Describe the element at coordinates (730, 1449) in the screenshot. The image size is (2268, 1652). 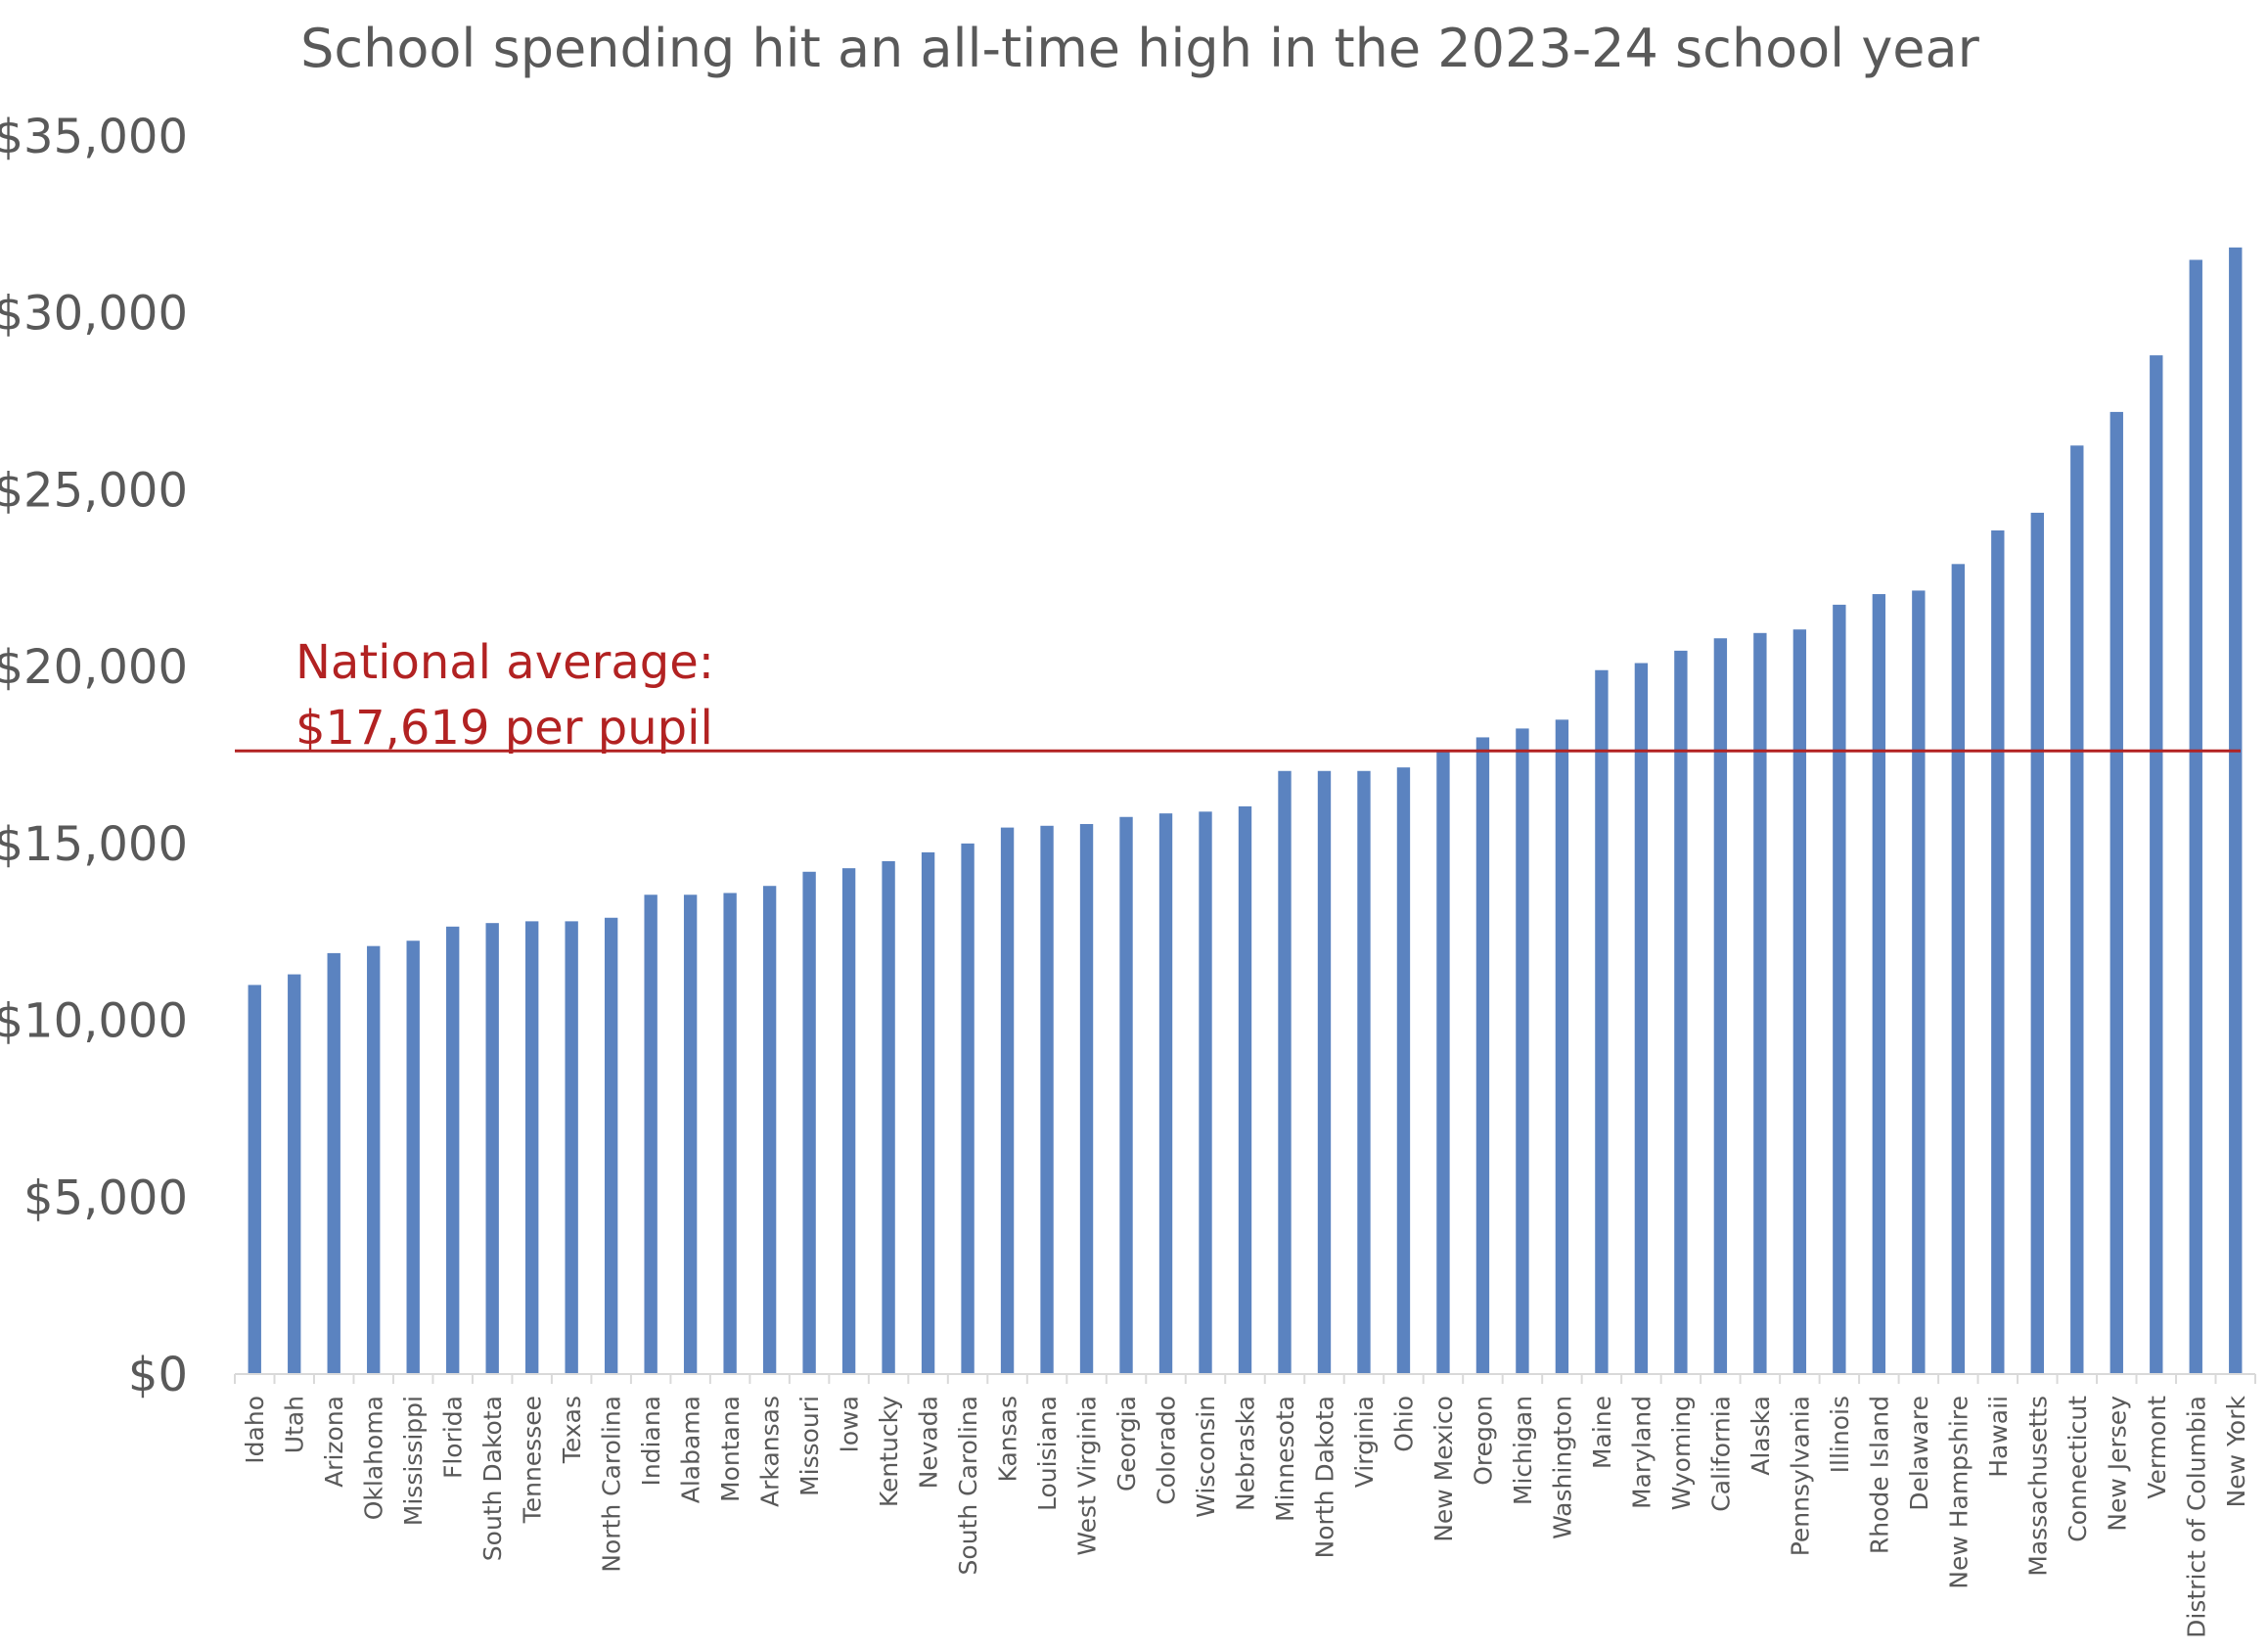
I see `x-tick-label: Montana` at that location.